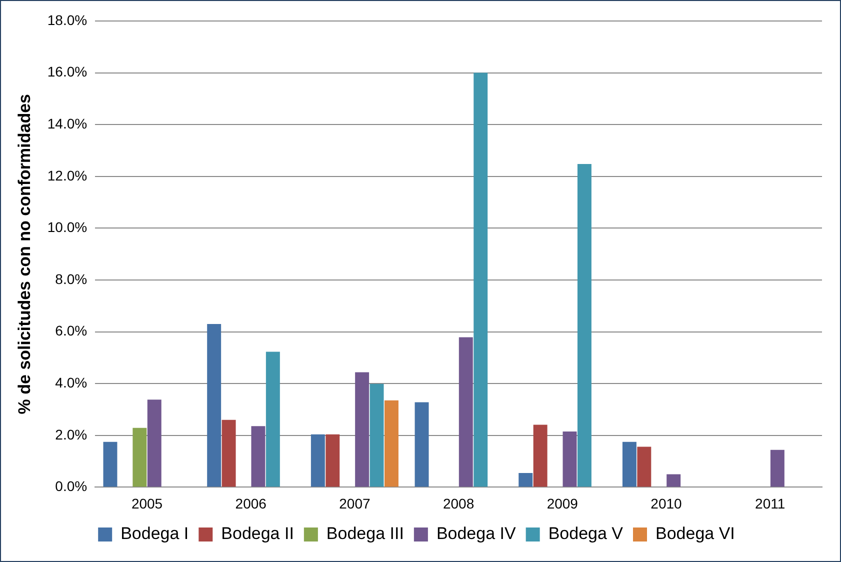 The width and height of the screenshot is (841, 562). What do you see at coordinates (71, 486) in the screenshot?
I see `y-tick-label: 0.0%` at bounding box center [71, 486].